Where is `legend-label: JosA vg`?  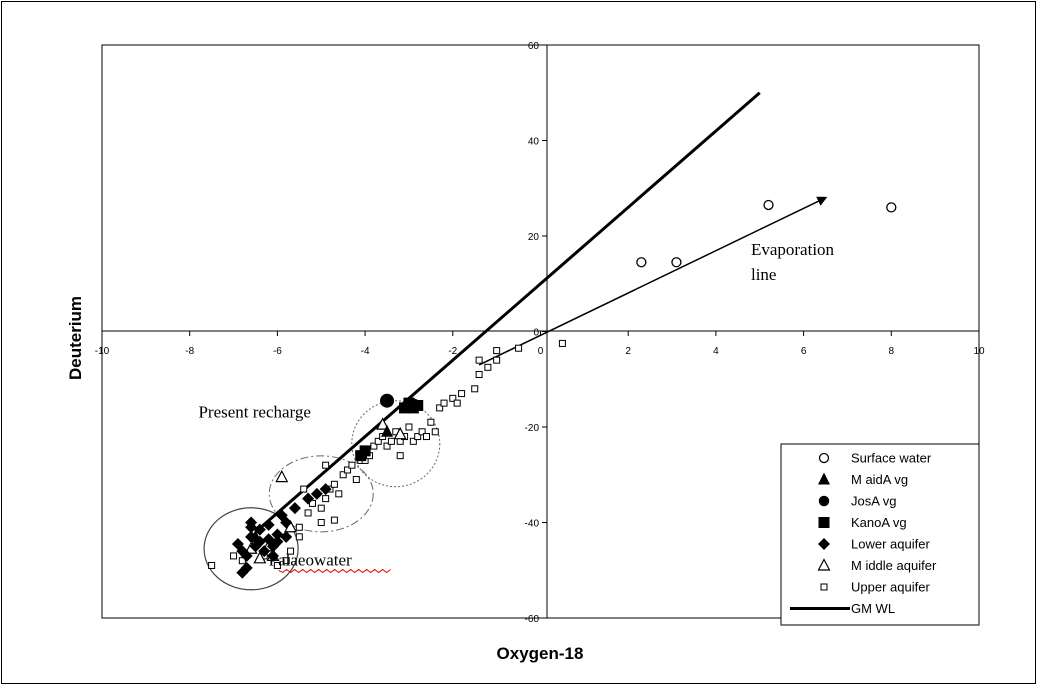
legend-label: JosA vg is located at coordinates (874, 501).